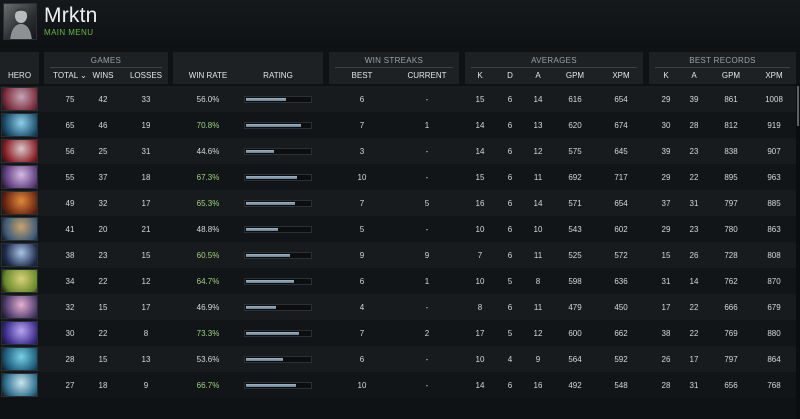 The image size is (800, 419). What do you see at coordinates (362, 75) in the screenshot?
I see `col-header-best-streak: BEST` at bounding box center [362, 75].